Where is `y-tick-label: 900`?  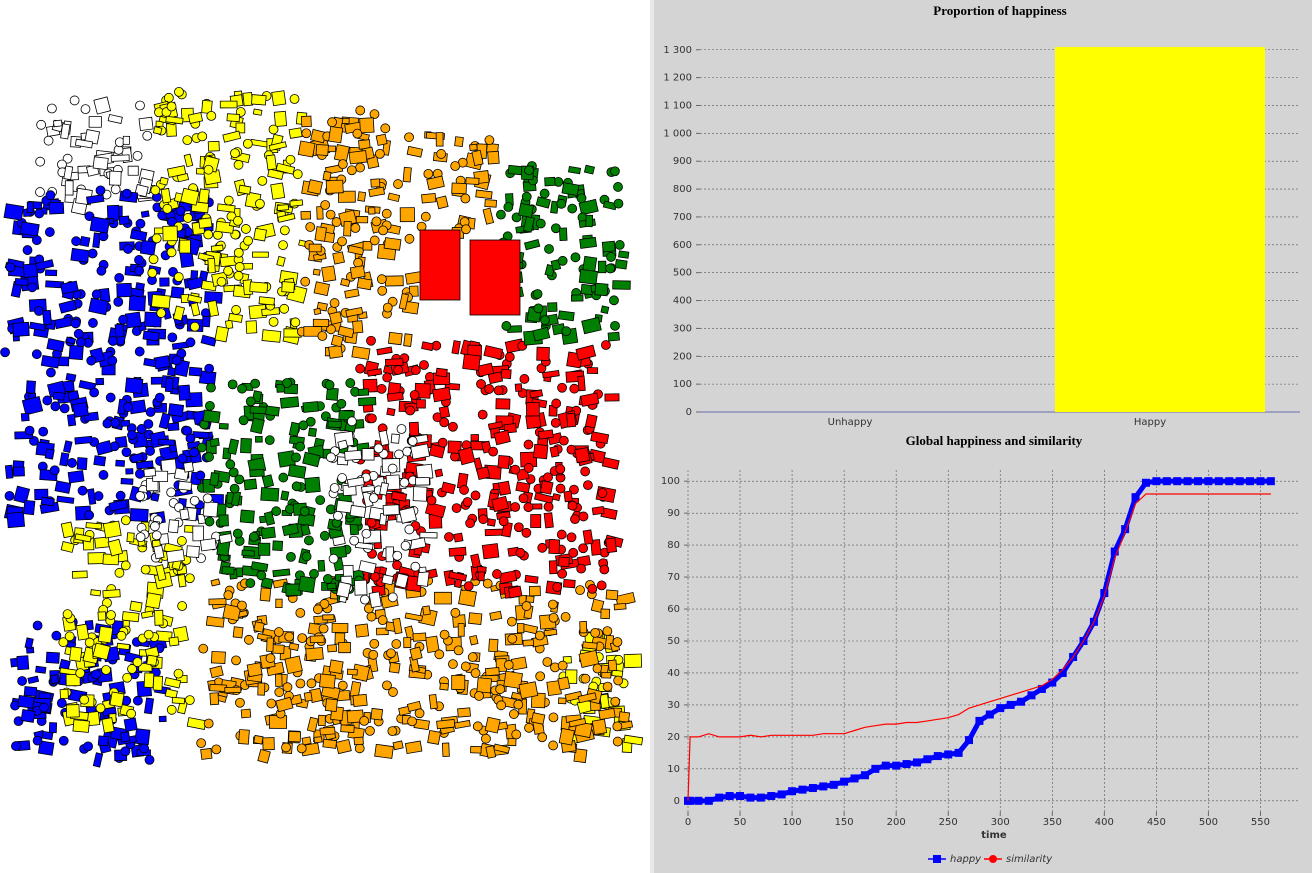
y-tick-label: 900 is located at coordinates (682, 161).